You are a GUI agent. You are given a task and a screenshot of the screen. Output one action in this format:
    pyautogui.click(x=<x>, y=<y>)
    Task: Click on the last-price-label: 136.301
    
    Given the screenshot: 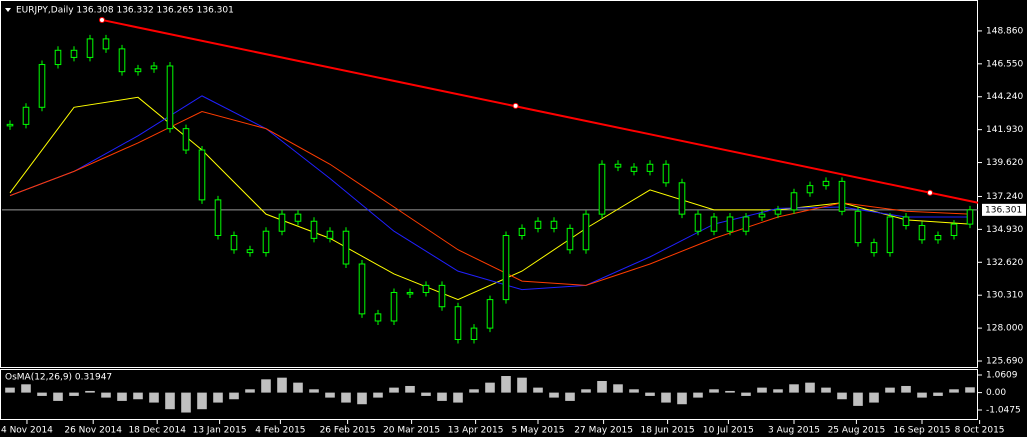 What is the action you would take?
    pyautogui.click(x=1003, y=210)
    